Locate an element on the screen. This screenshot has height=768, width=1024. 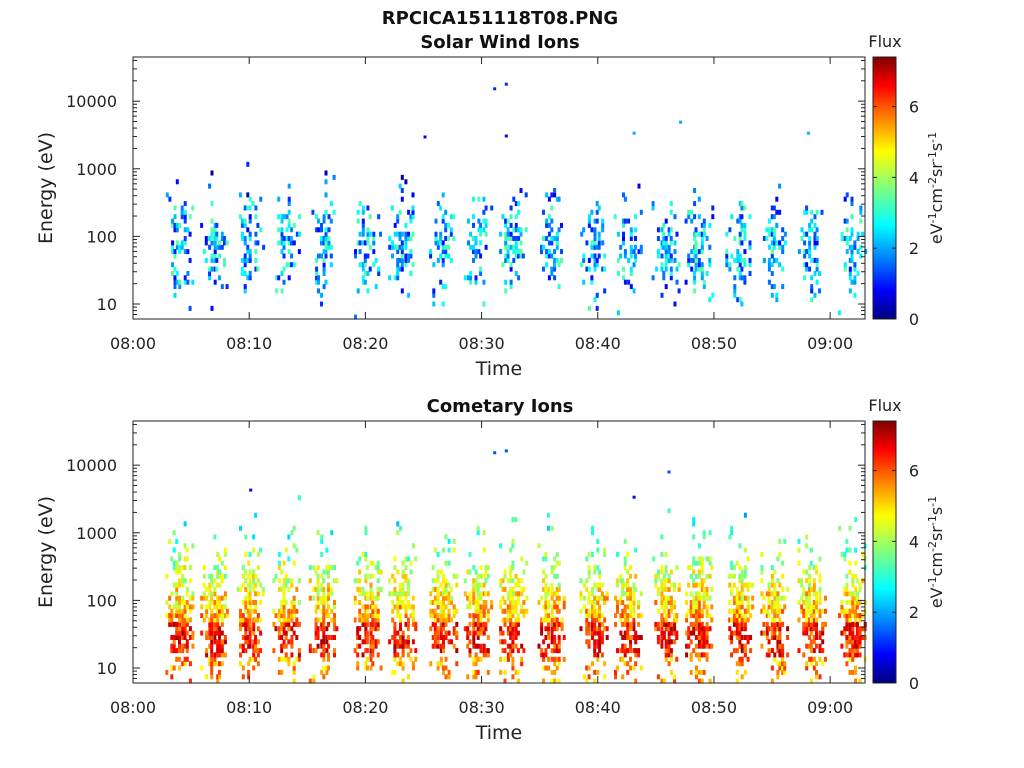
figure-title: RPCICA151118T08.PNG is located at coordinates (500, 18).